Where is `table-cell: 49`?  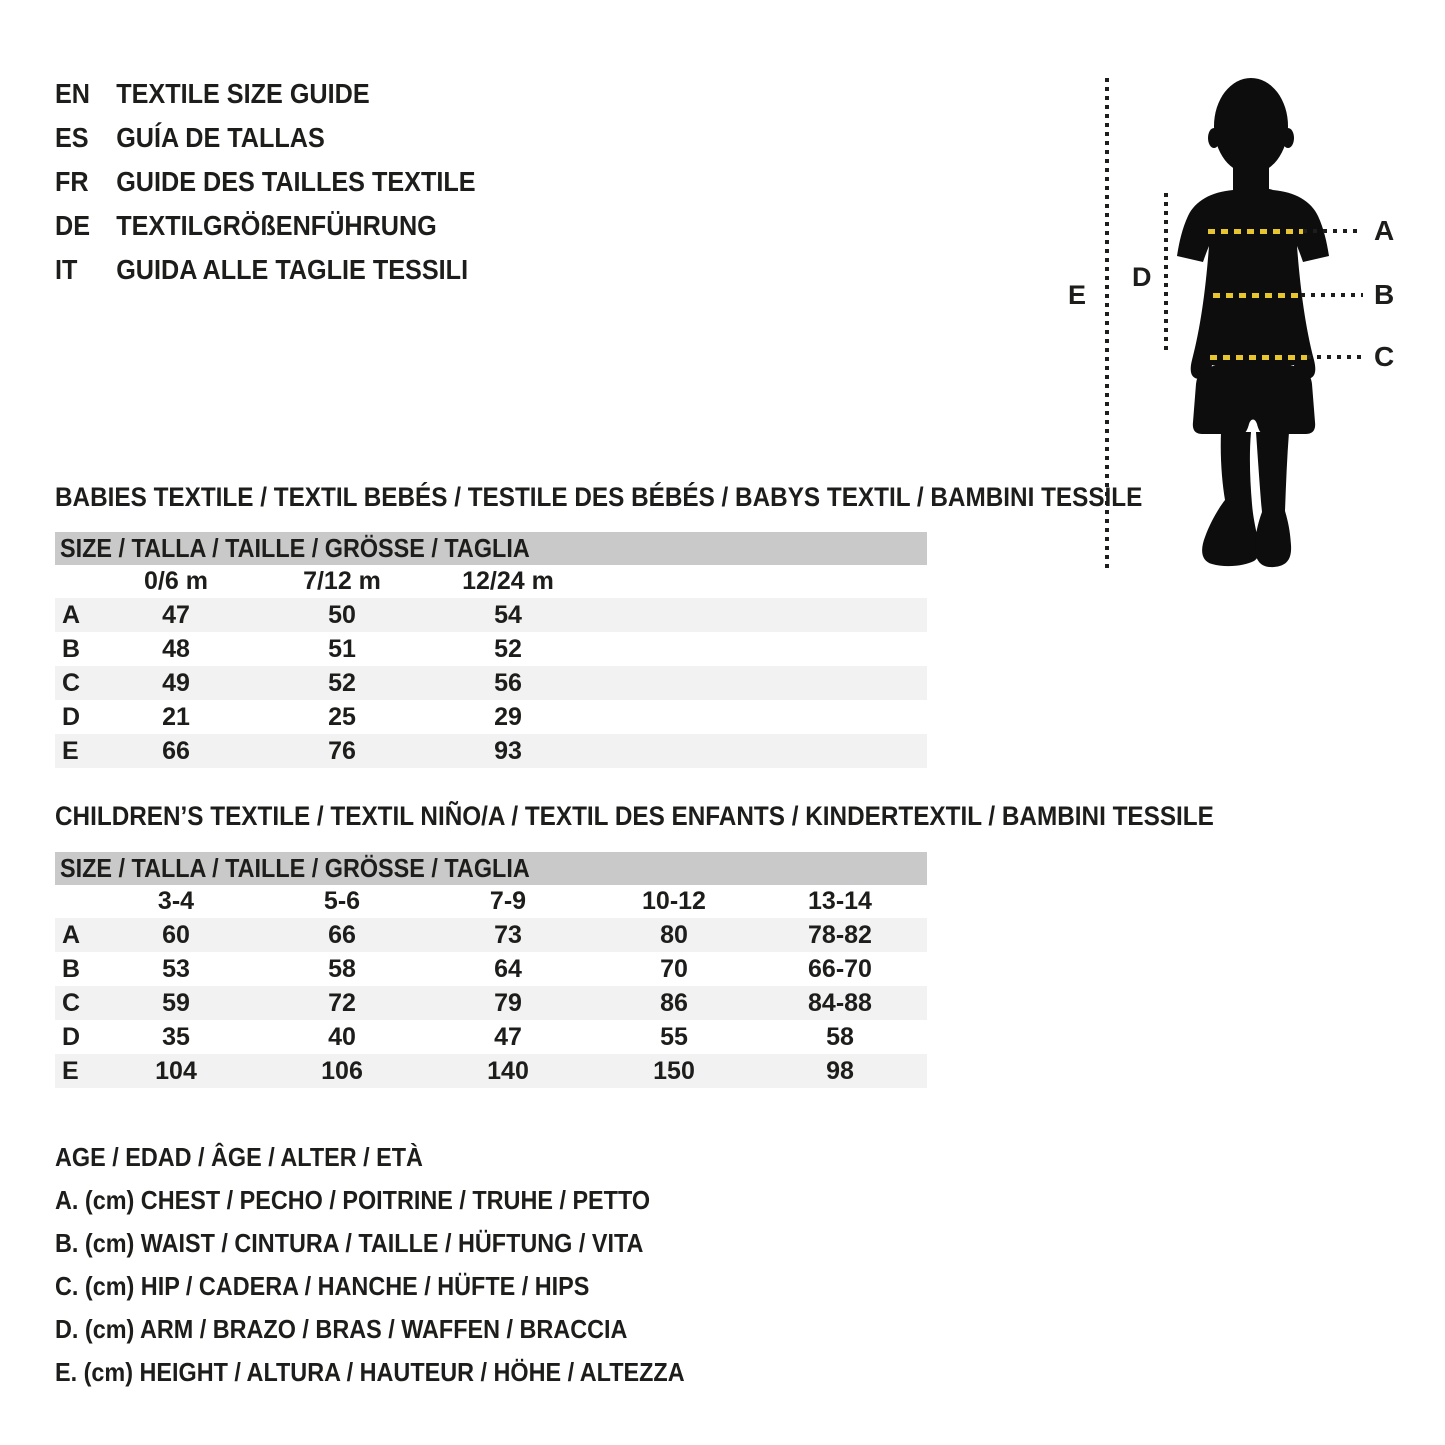 table-cell: 49 is located at coordinates (176, 682).